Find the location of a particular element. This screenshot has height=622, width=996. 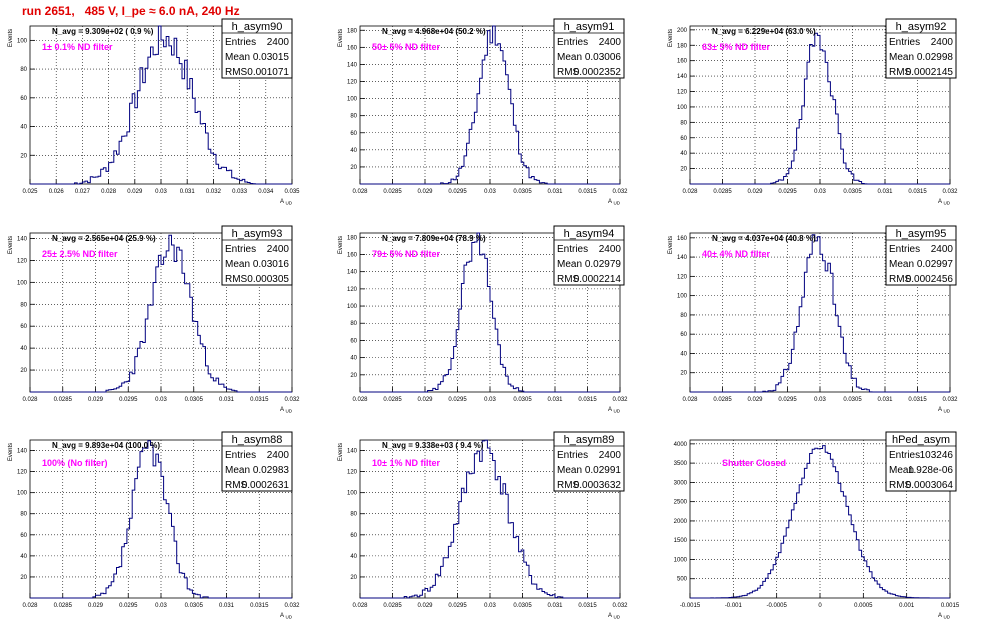

y-tick-label: 160 is located at coordinates (682, 239).